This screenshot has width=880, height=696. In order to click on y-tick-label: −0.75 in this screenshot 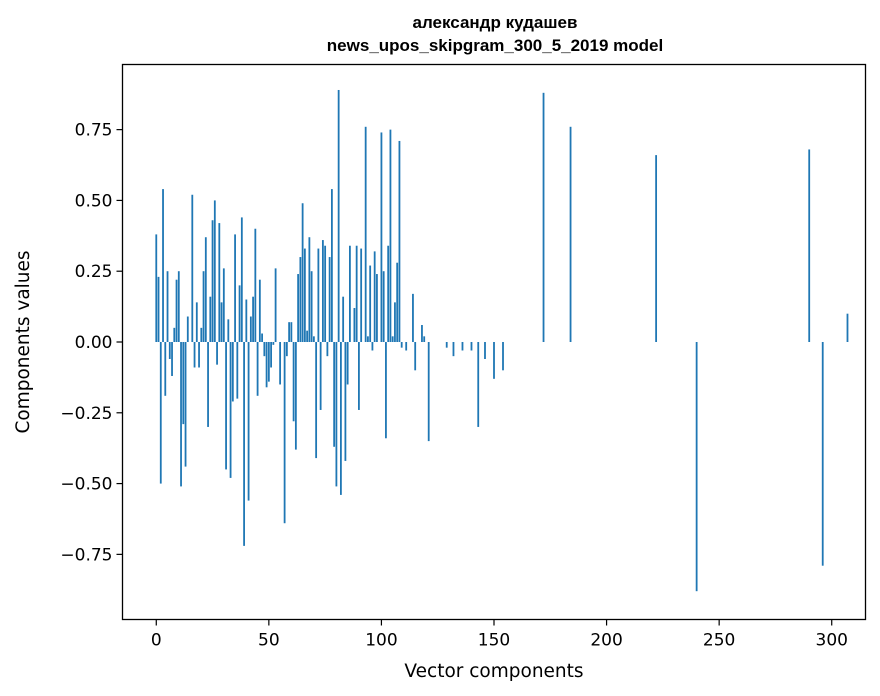, I will do `click(86, 555)`.